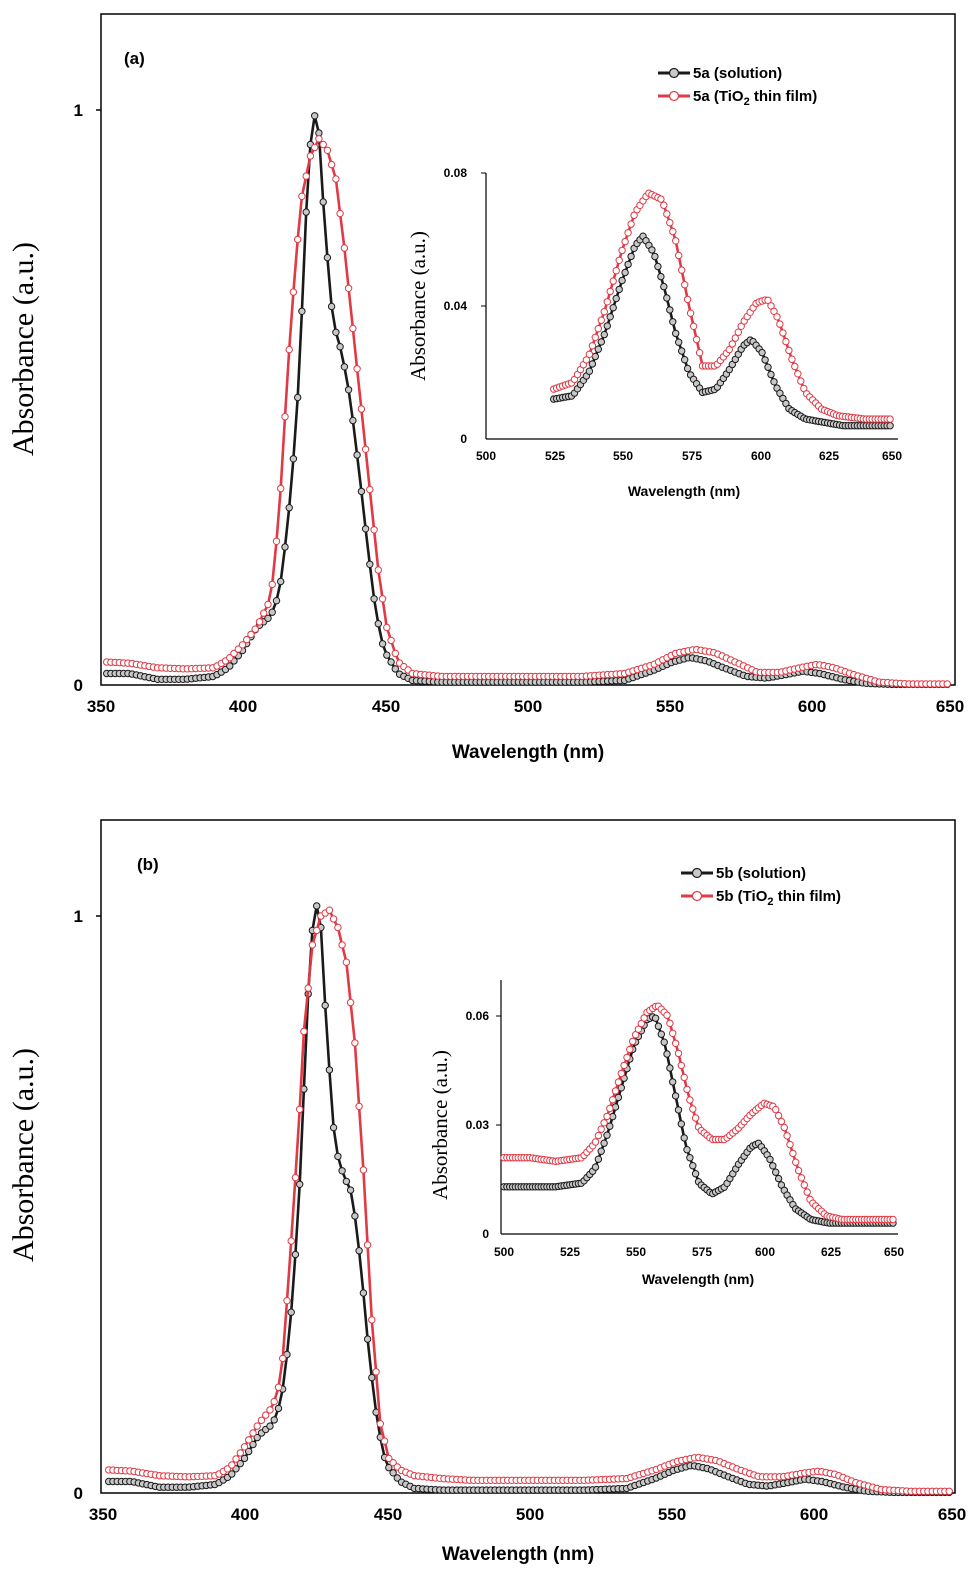 This screenshot has width=979, height=1569. What do you see at coordinates (697, 896) in the screenshot?
I see `legend-marker-film-b` at bounding box center [697, 896].